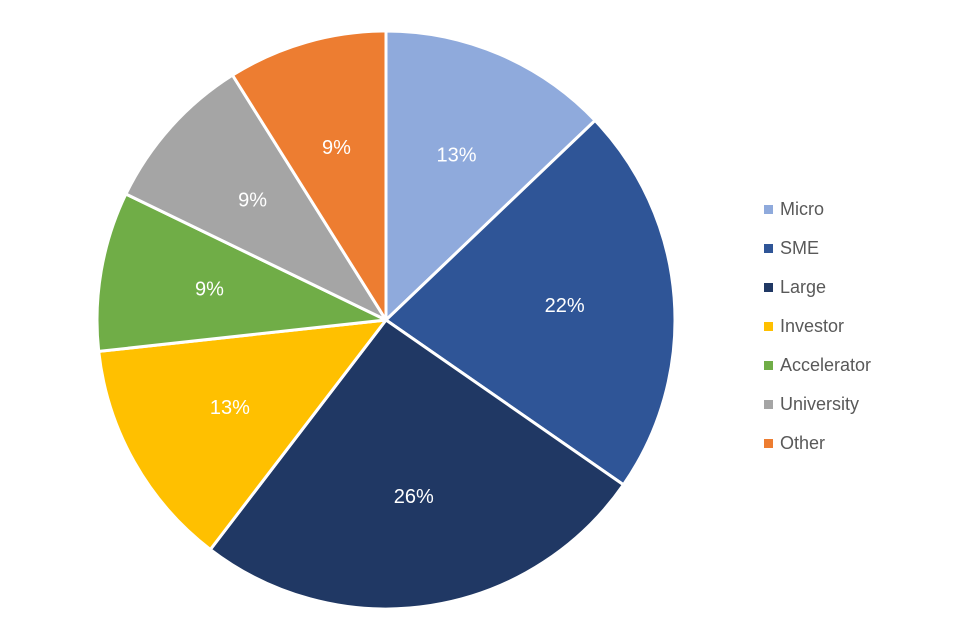 This screenshot has height=640, width=960. What do you see at coordinates (820, 404) in the screenshot?
I see `legend-label-university: University` at bounding box center [820, 404].